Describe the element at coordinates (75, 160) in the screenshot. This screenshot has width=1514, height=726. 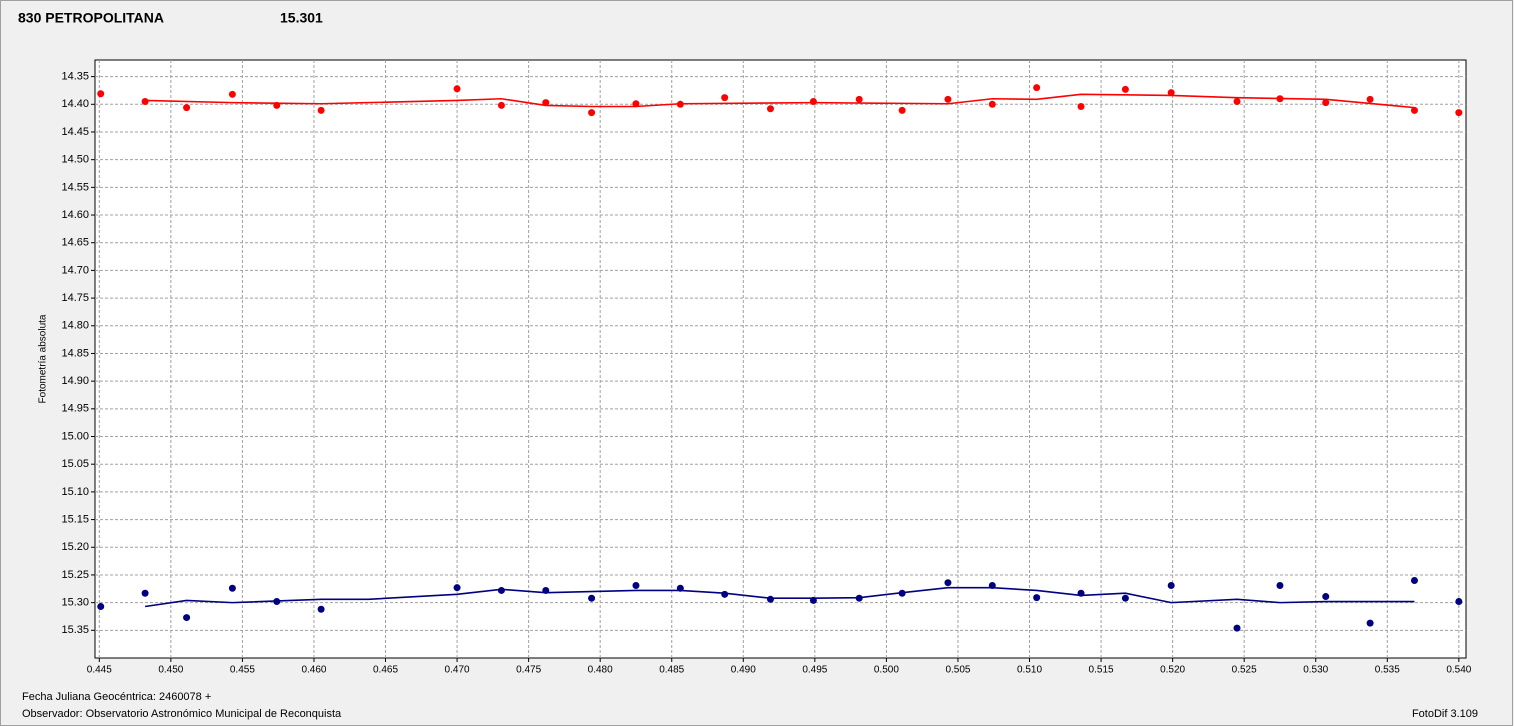
I see `y-tick-label: 14.50` at that location.